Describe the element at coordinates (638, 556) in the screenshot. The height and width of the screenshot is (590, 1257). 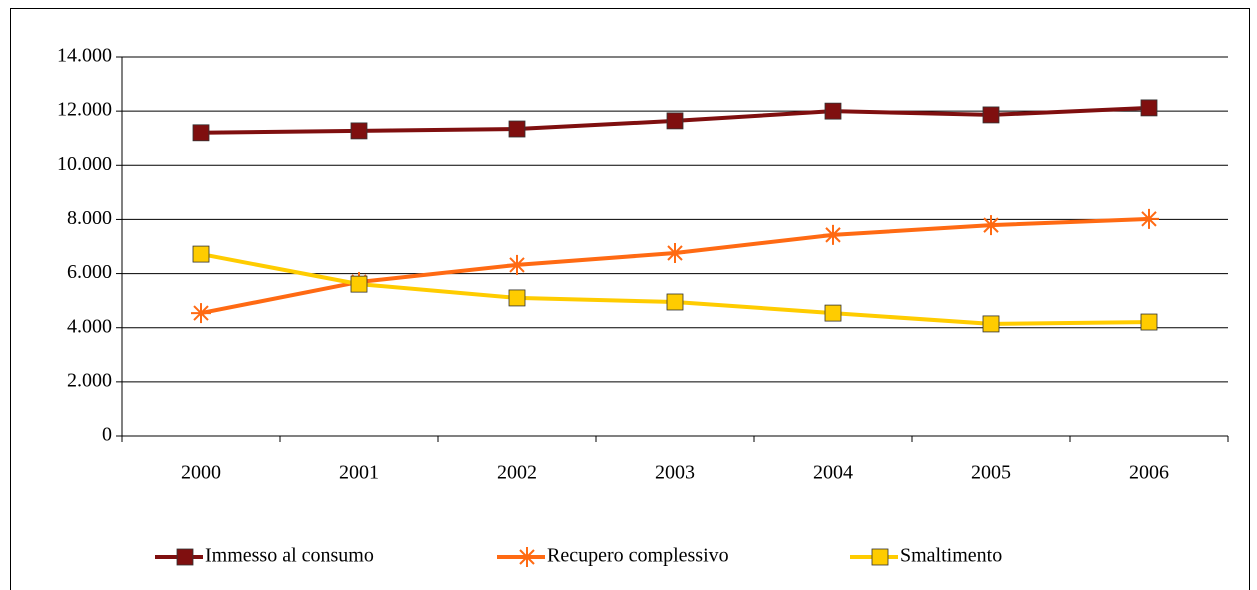
I see `legend-label: Recupero complessivo` at that location.